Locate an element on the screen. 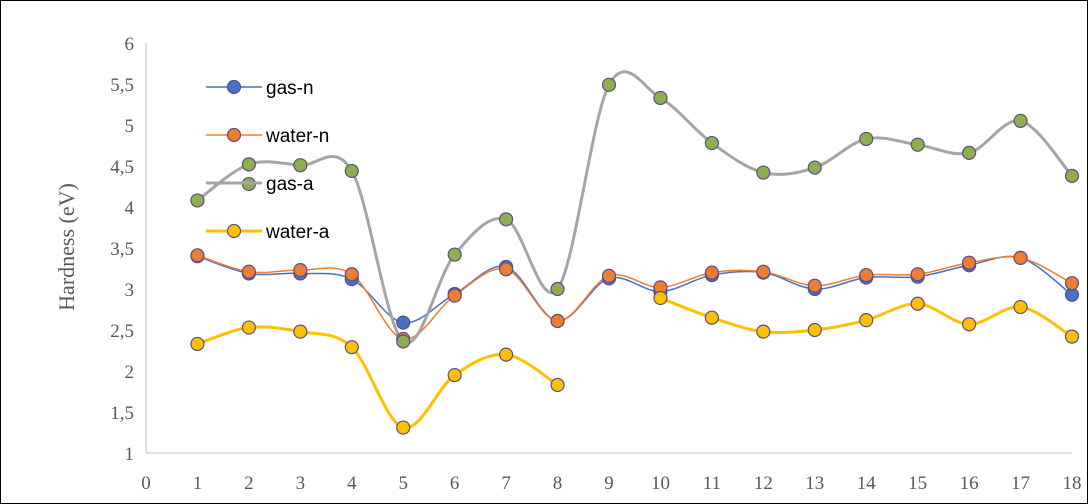  y-tick-label: 3 is located at coordinates (130, 290).